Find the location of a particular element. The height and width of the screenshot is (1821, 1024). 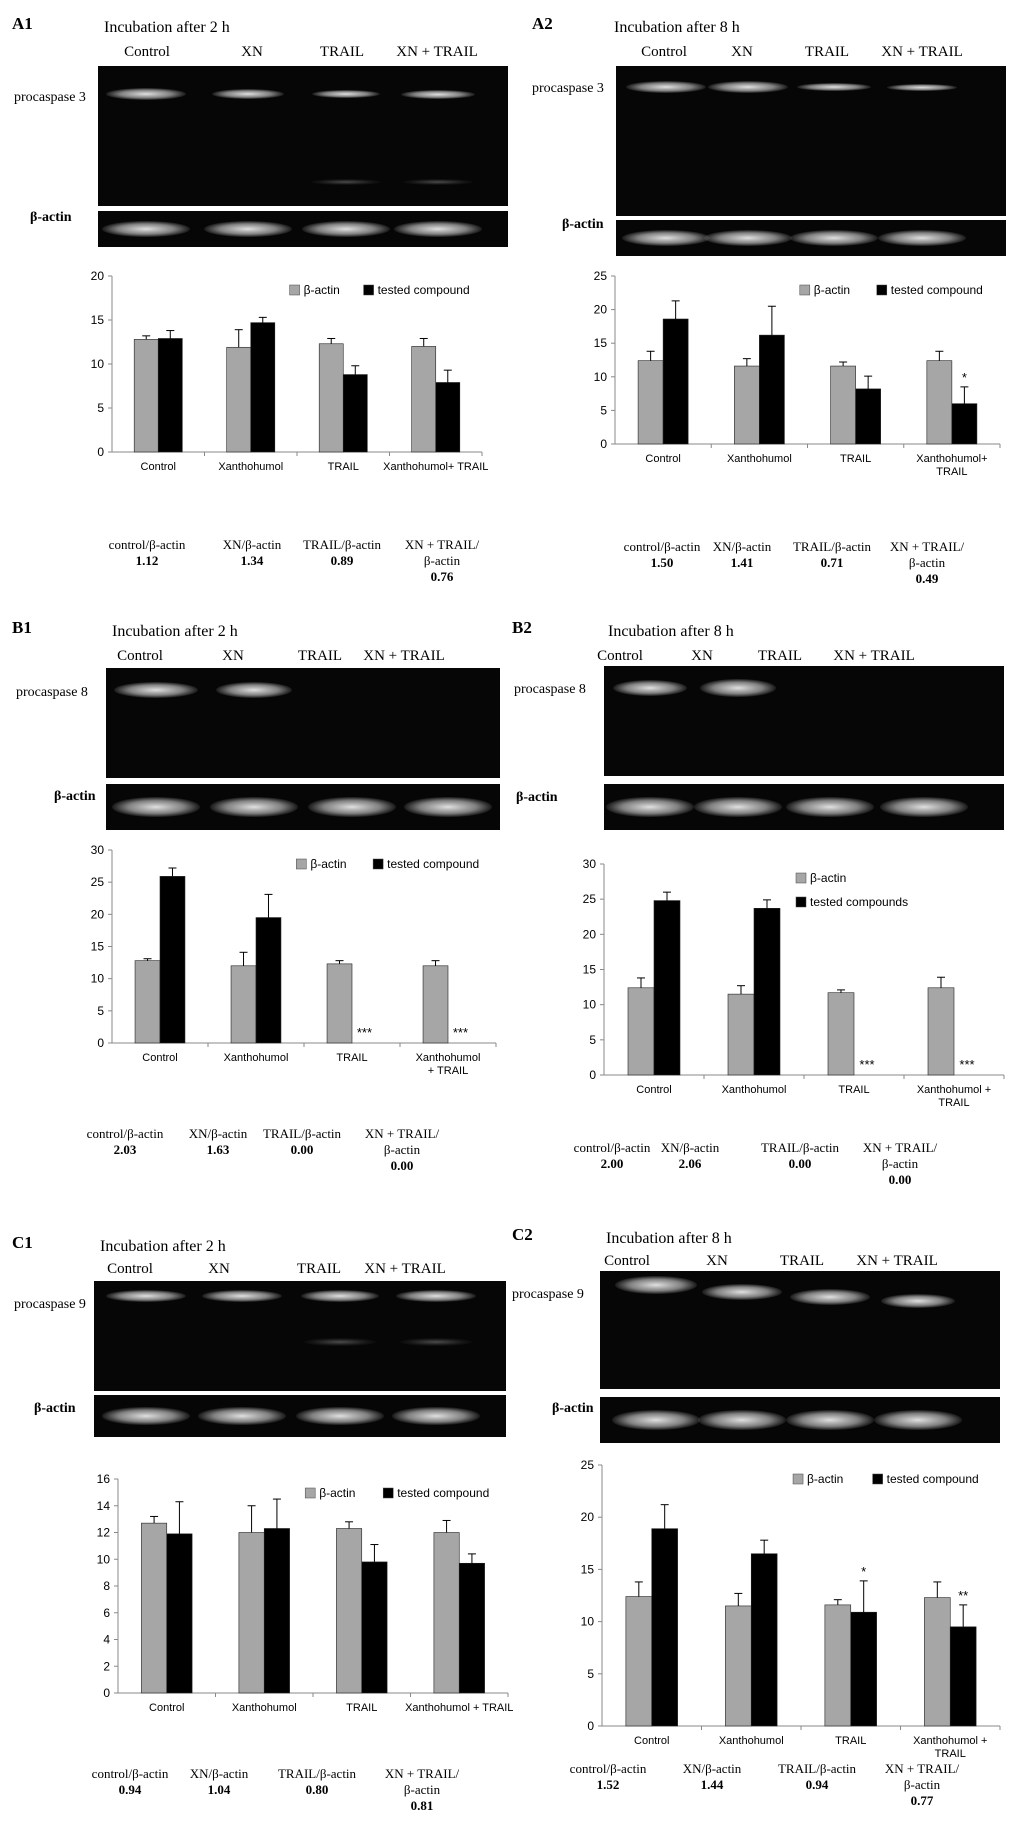

legend-label: tested compound is located at coordinates (433, 864).